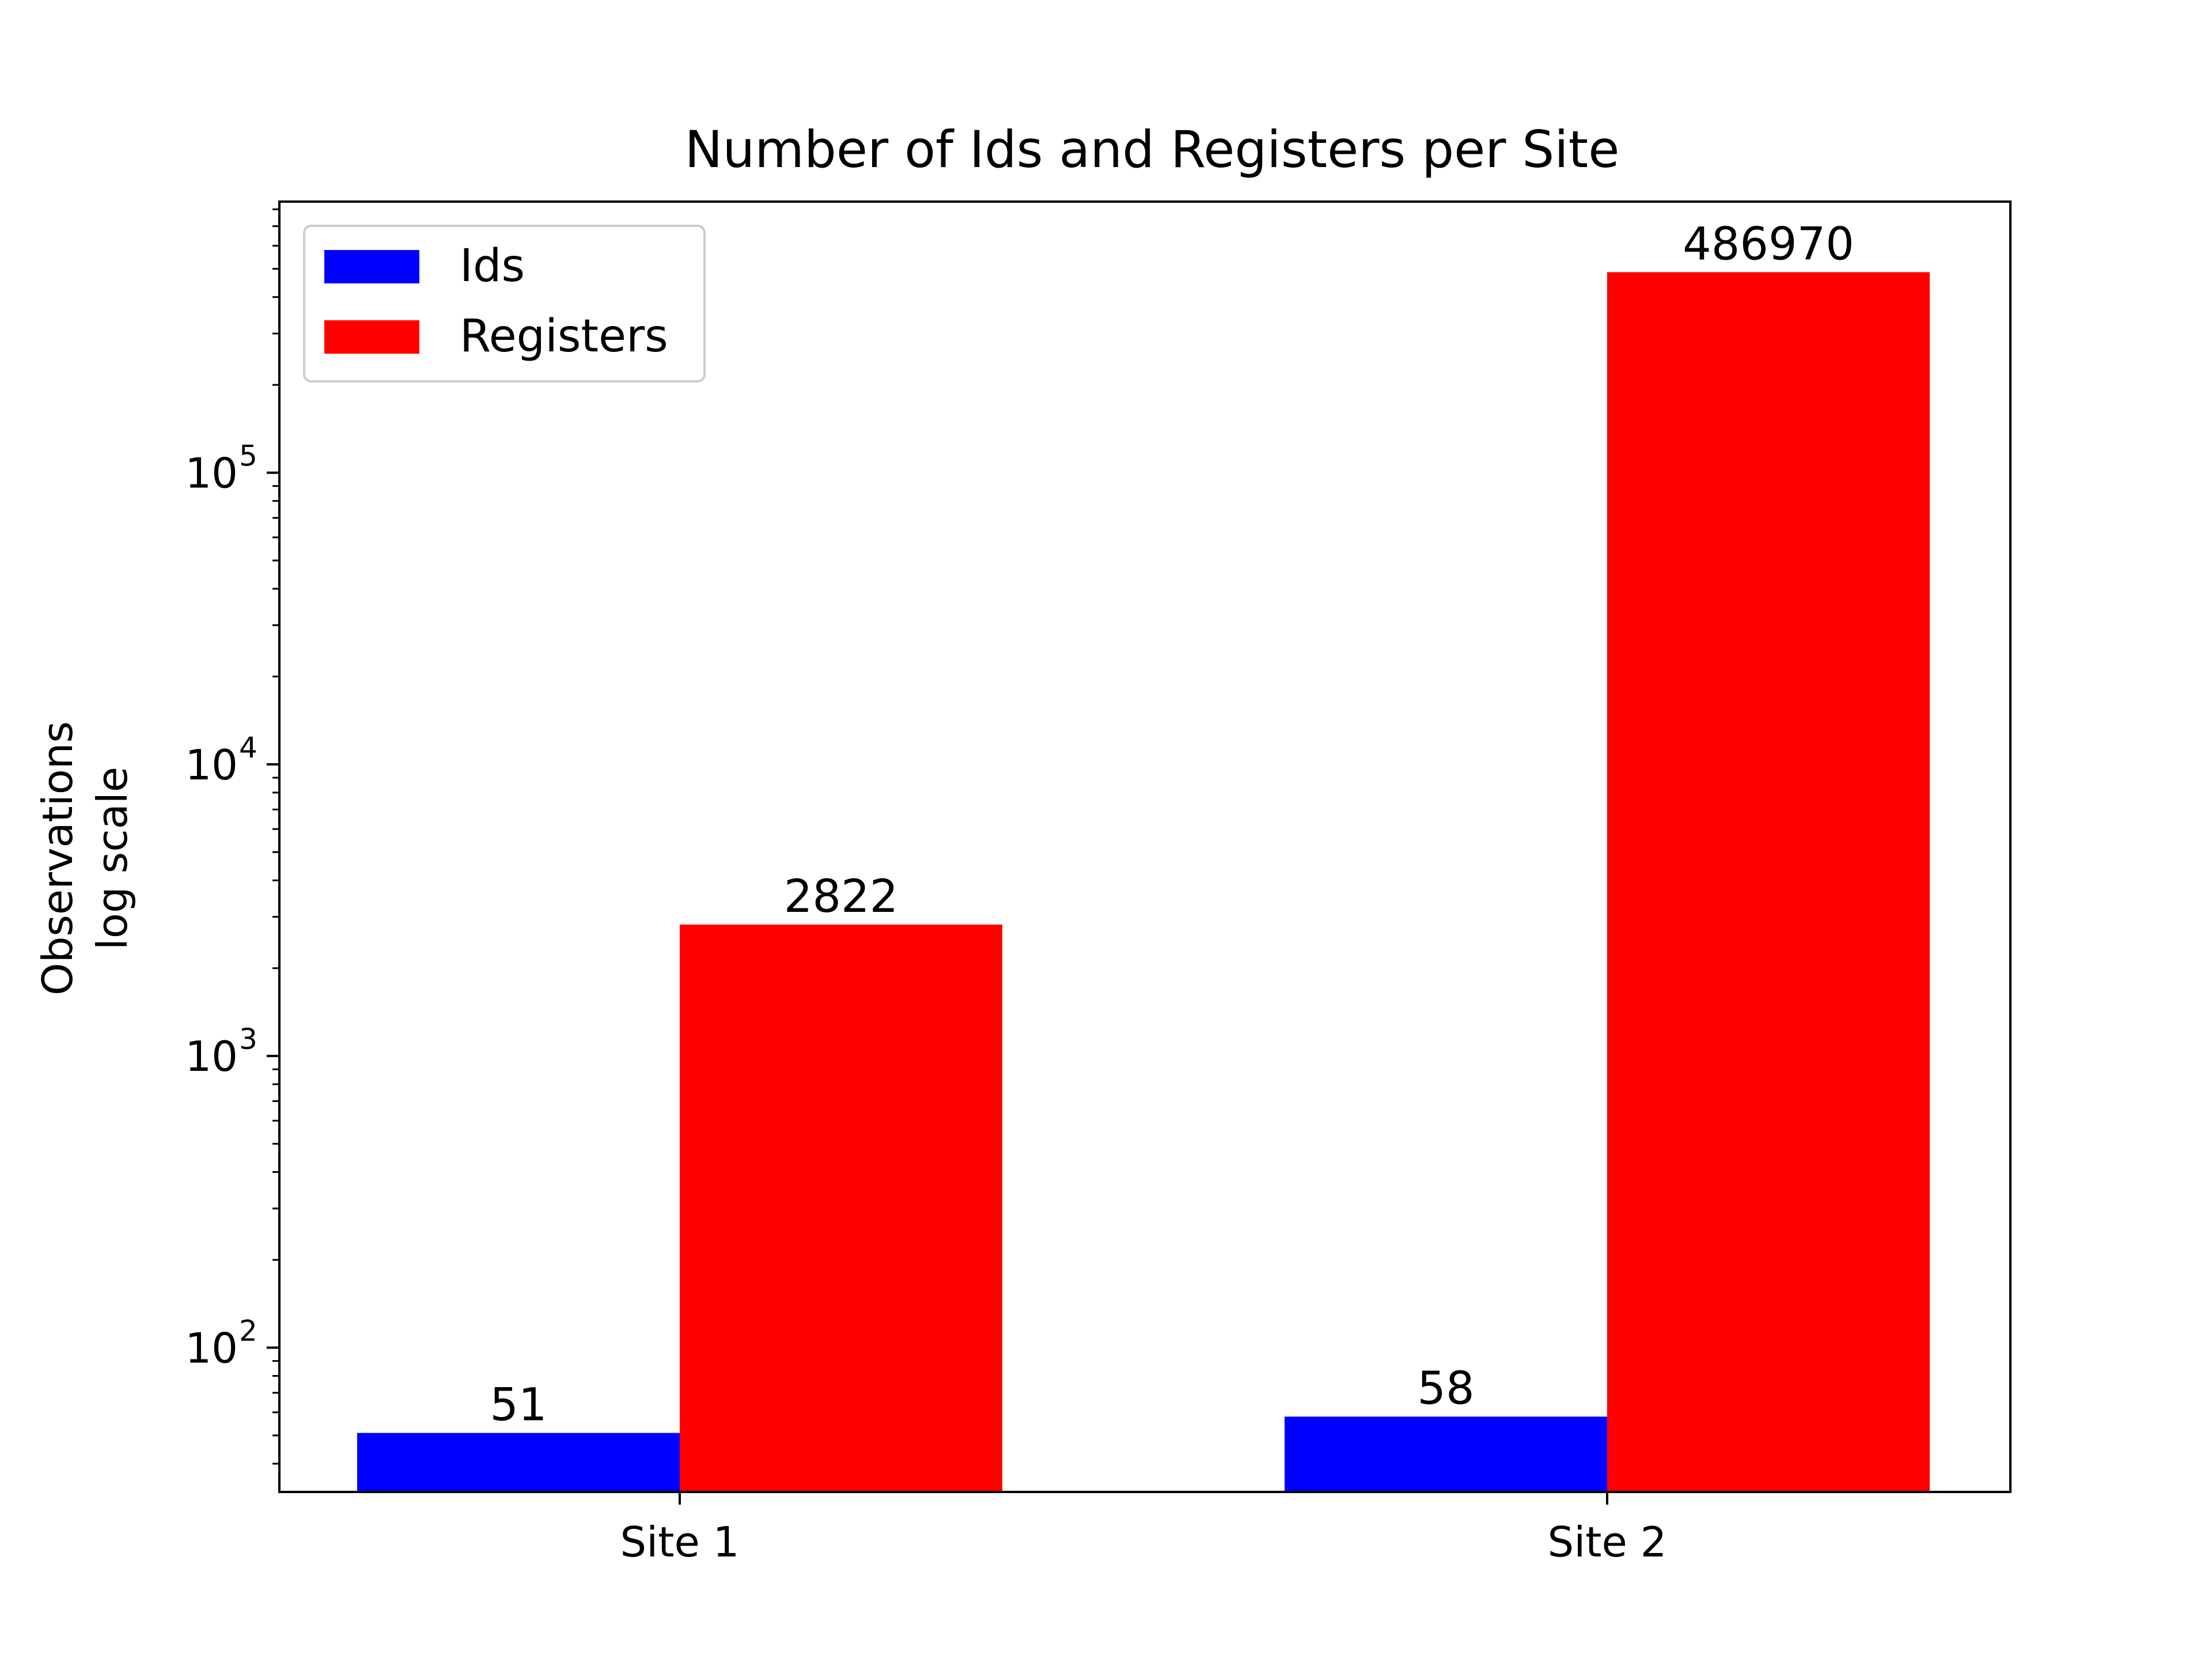 The height and width of the screenshot is (1659, 2212). Describe the element at coordinates (85, 858) in the screenshot. I see `y-axis-label: Observations log scale` at that location.